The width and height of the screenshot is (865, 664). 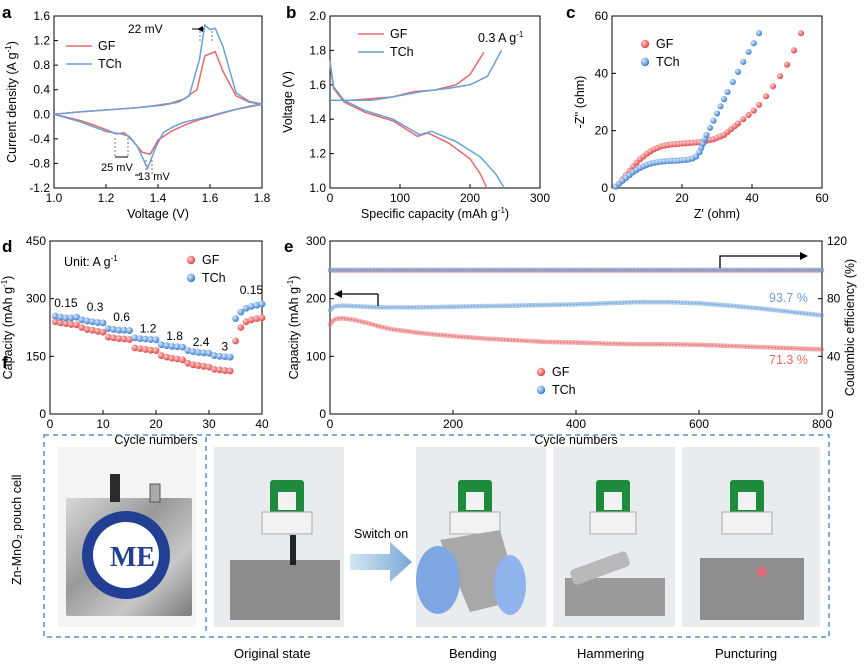 I want to click on x-tick-label-a: 1.8, so click(x=262, y=198).